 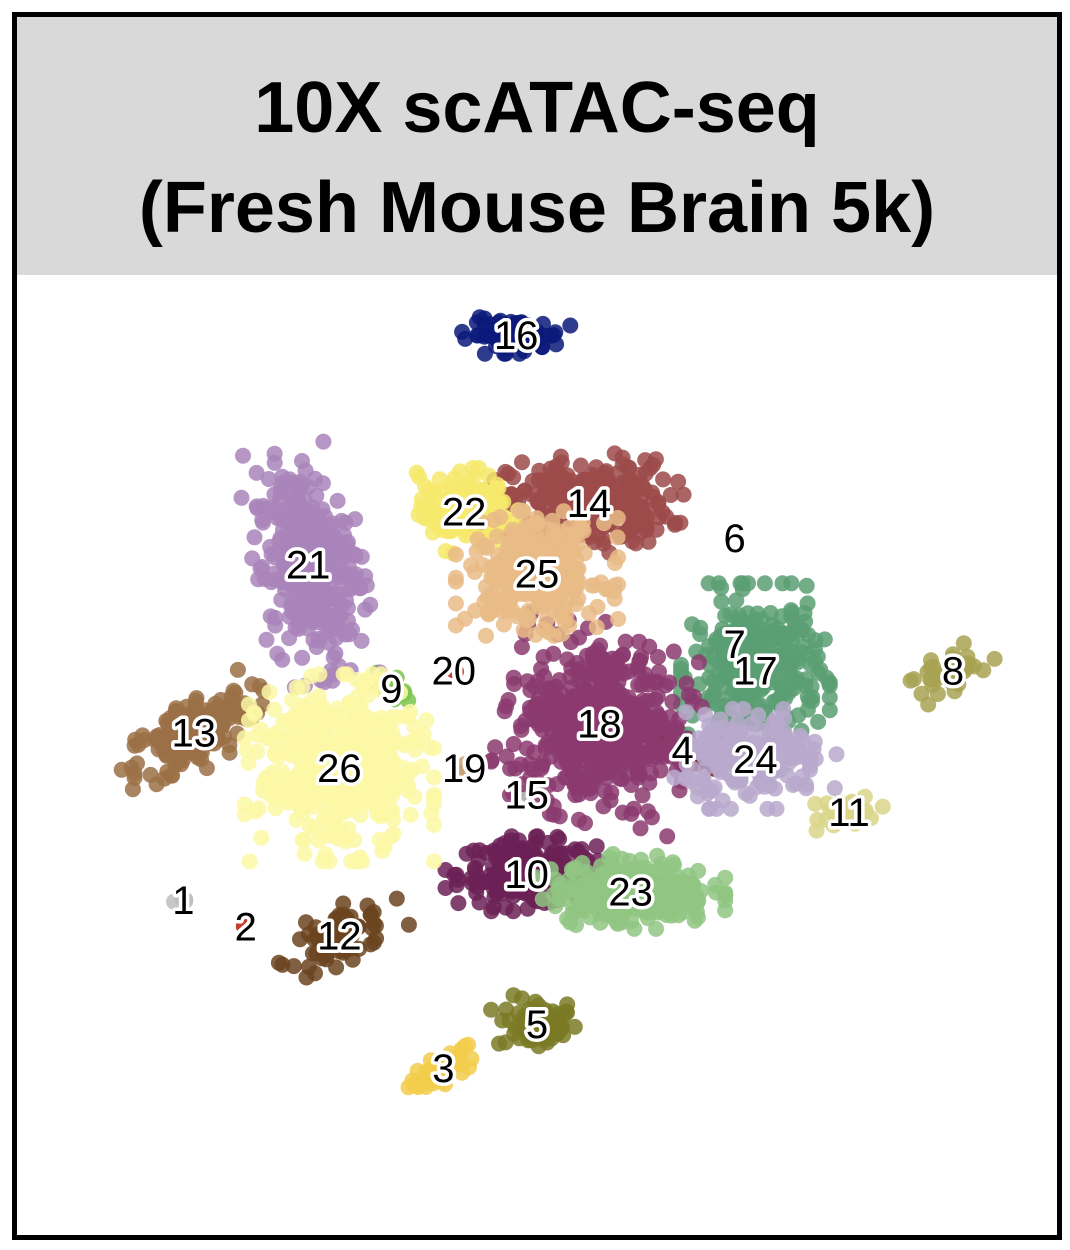 What do you see at coordinates (516, 336) in the screenshot?
I see `cluster-16-label: 16` at bounding box center [516, 336].